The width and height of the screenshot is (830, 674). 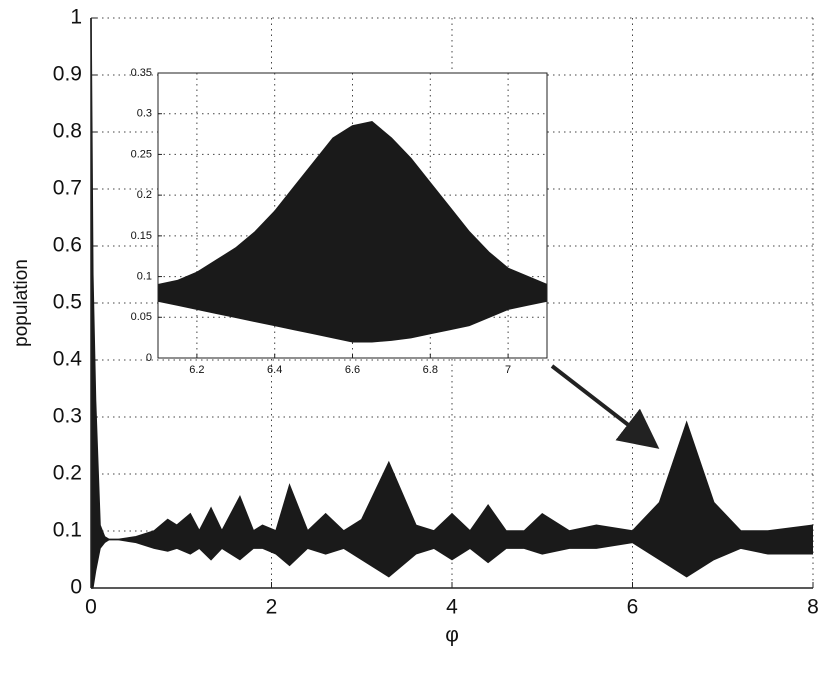 I want to click on x-tick-label: 4, so click(x=452, y=607).